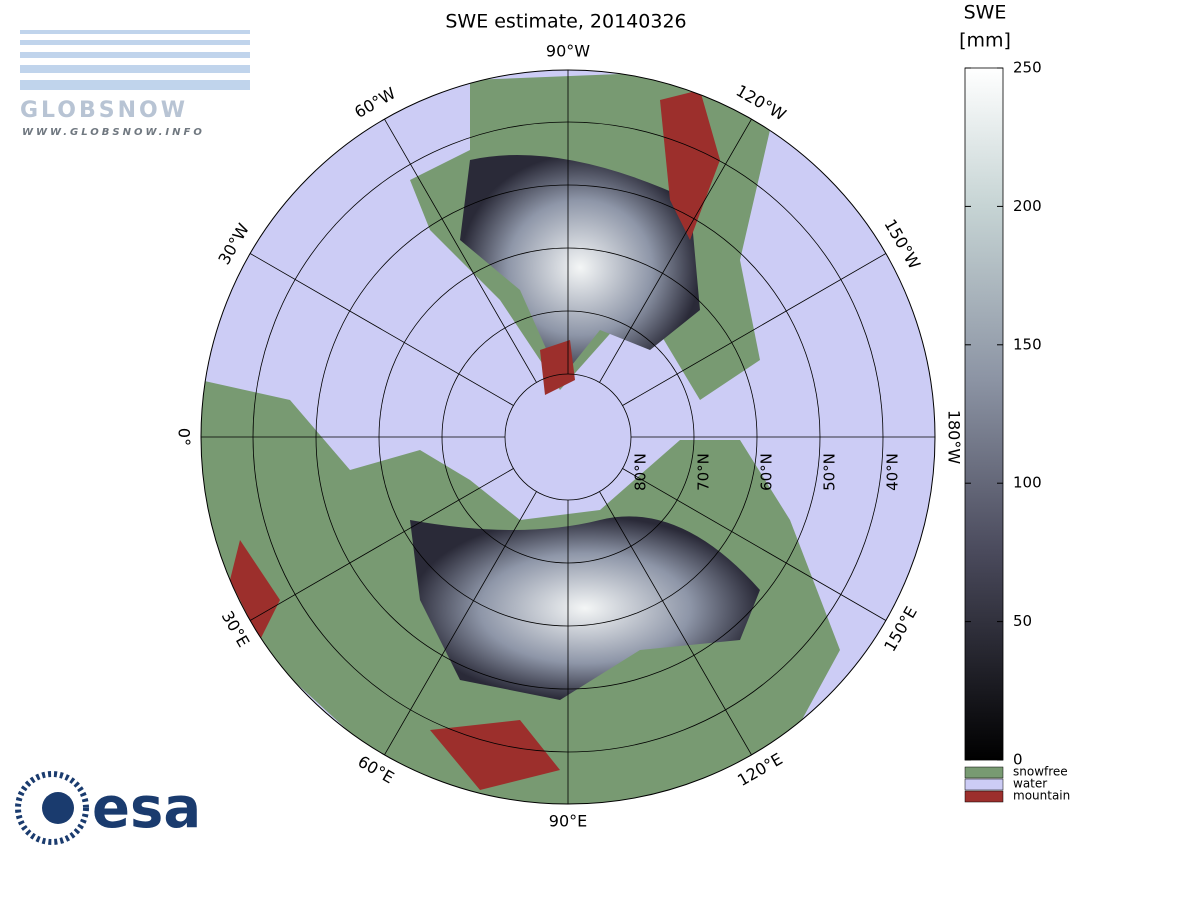 The width and height of the screenshot is (1200, 904). Describe the element at coordinates (113, 132) in the screenshot. I see `logo-url: WWW.GLOBSNOW.INFO` at that location.